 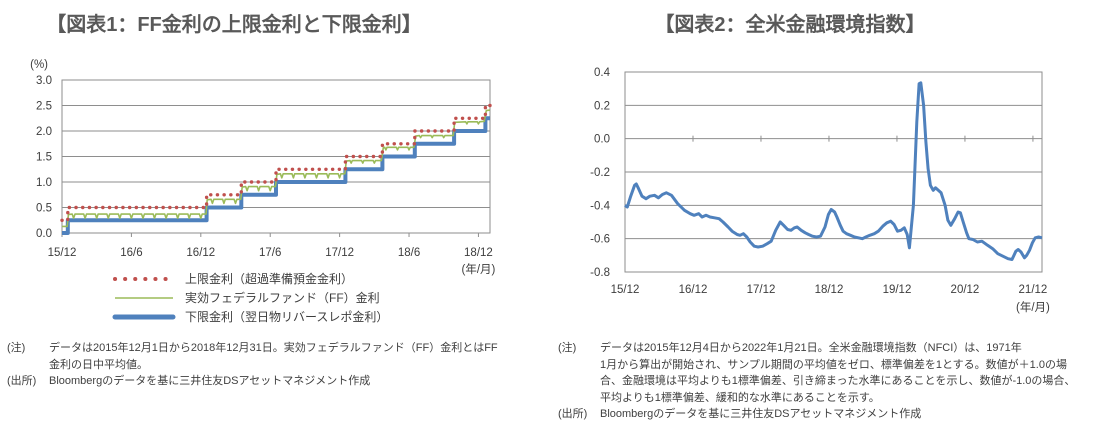 I want to click on note-line: 平均よりも1標準偏差、緩和的な水準にあることを示す。, so click(x=740, y=397).